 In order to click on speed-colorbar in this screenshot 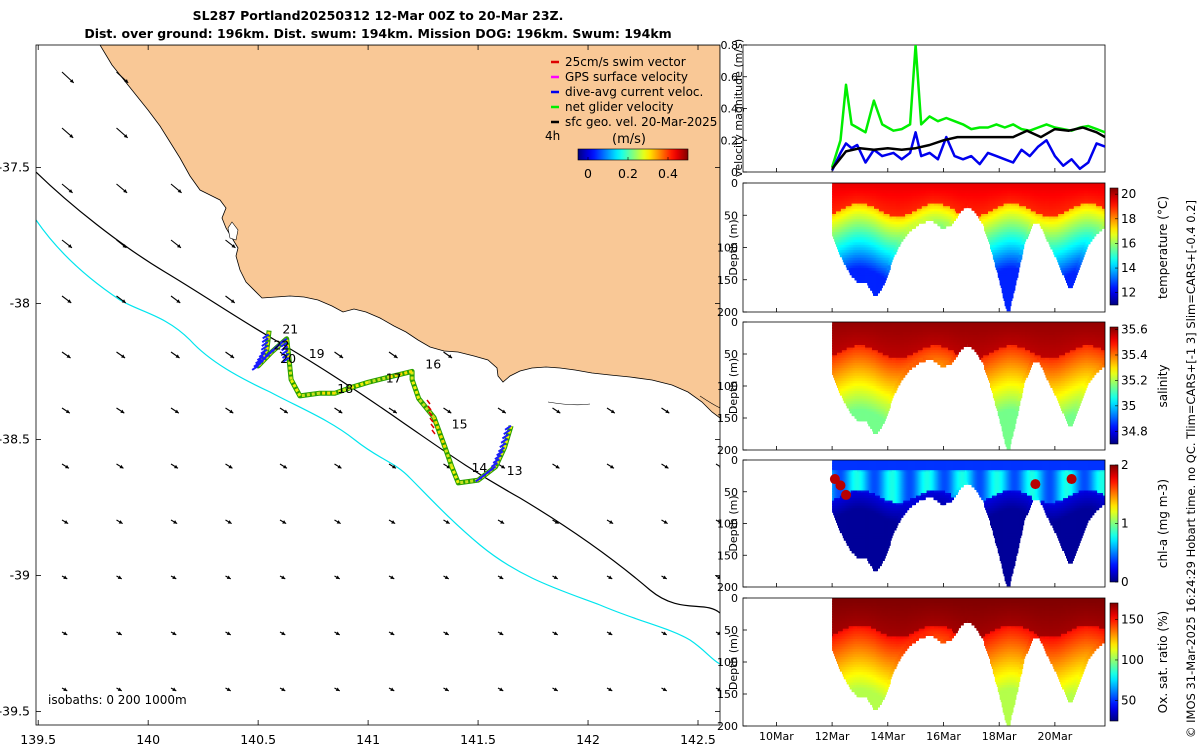, I will do `click(633, 154)`.